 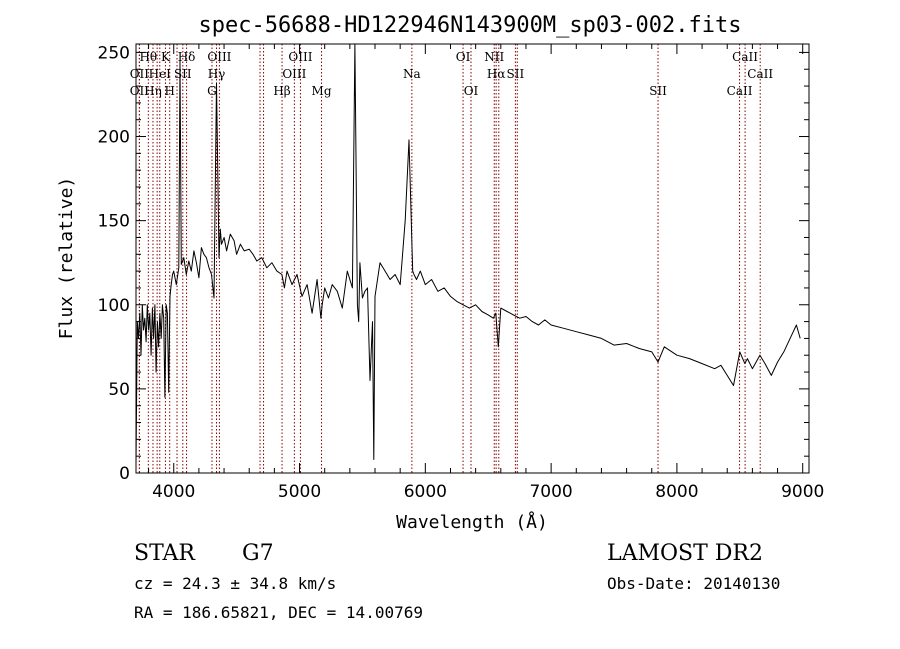 What do you see at coordinates (463, 57) in the screenshot?
I see `spectral-line-label-5: OI` at bounding box center [463, 57].